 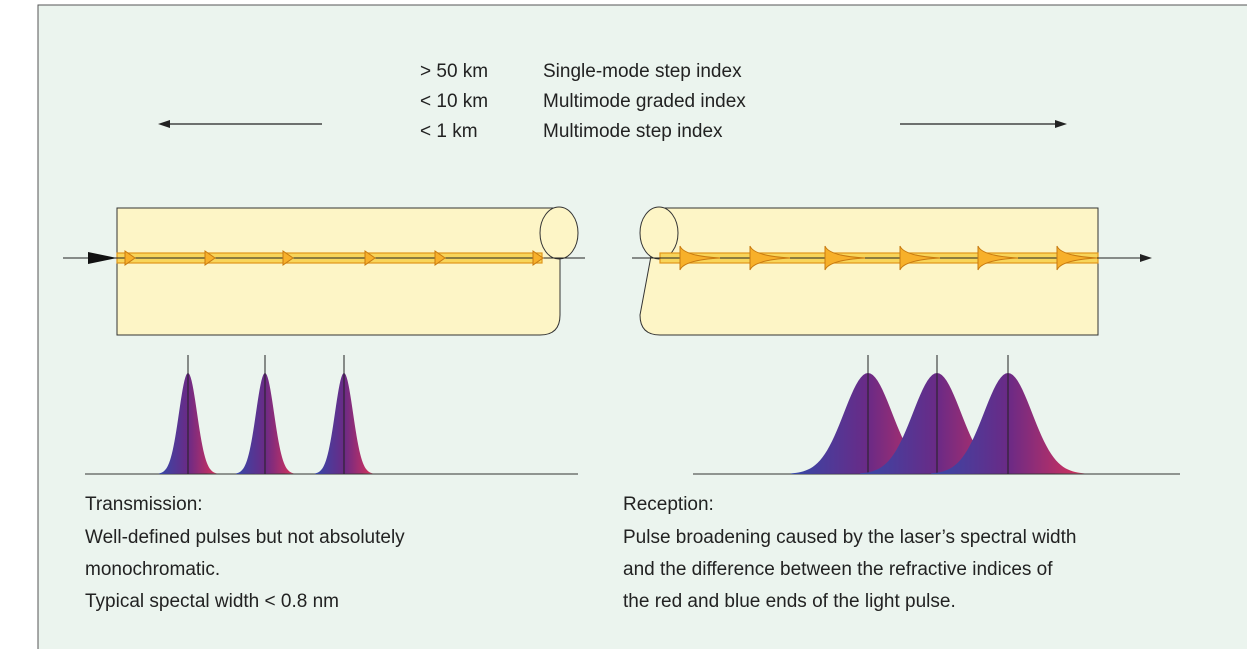 I want to click on distance-range: < 10 km, so click(x=454, y=101).